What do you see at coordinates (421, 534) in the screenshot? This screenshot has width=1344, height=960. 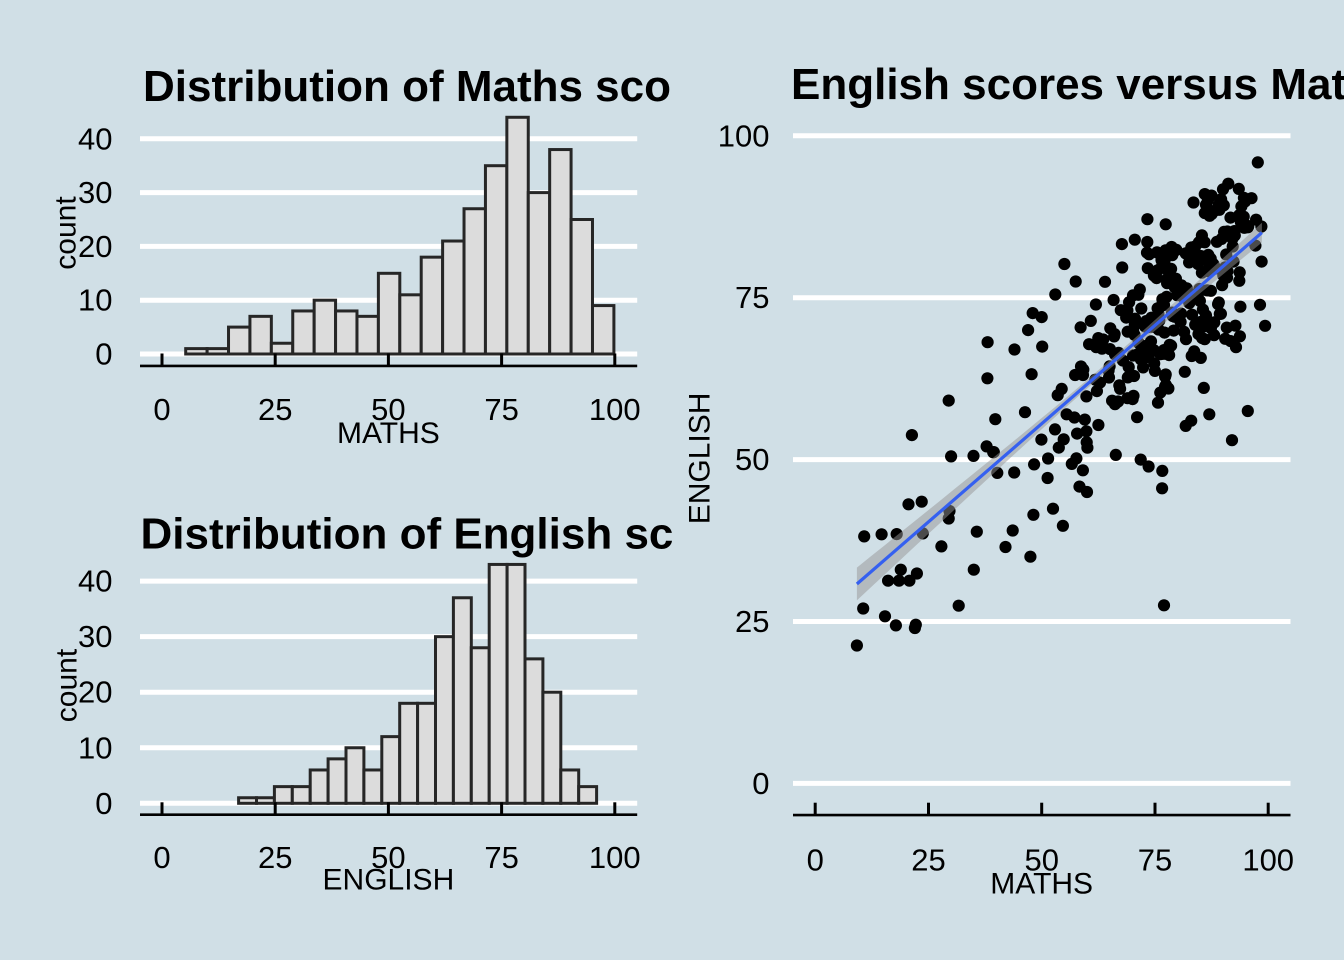 I see `svg-text: Distribution of English sco` at bounding box center [421, 534].